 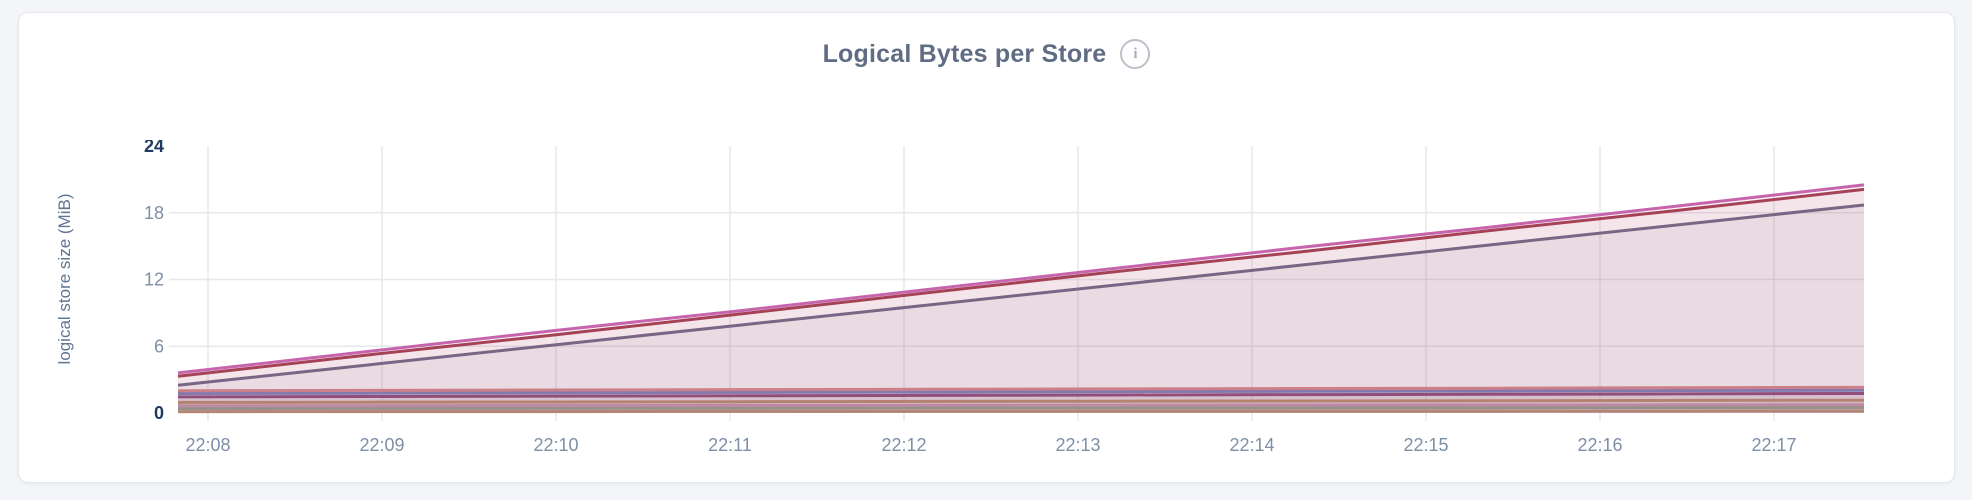 I want to click on x-tick-label: 22:09, so click(x=381, y=445).